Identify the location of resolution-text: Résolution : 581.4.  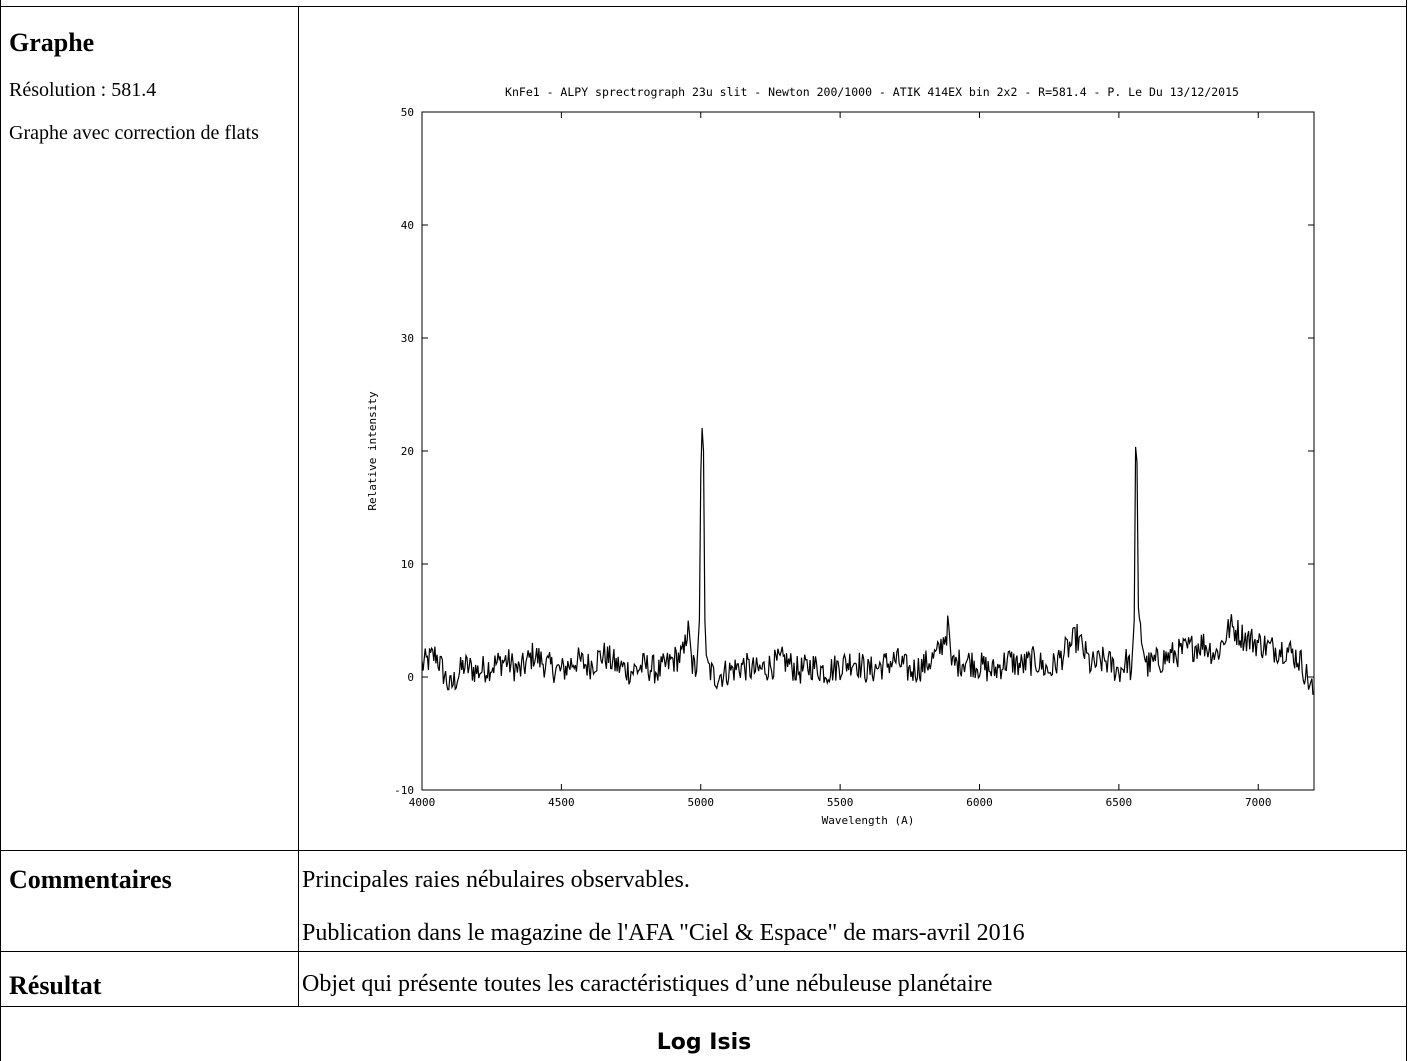
(83, 90).